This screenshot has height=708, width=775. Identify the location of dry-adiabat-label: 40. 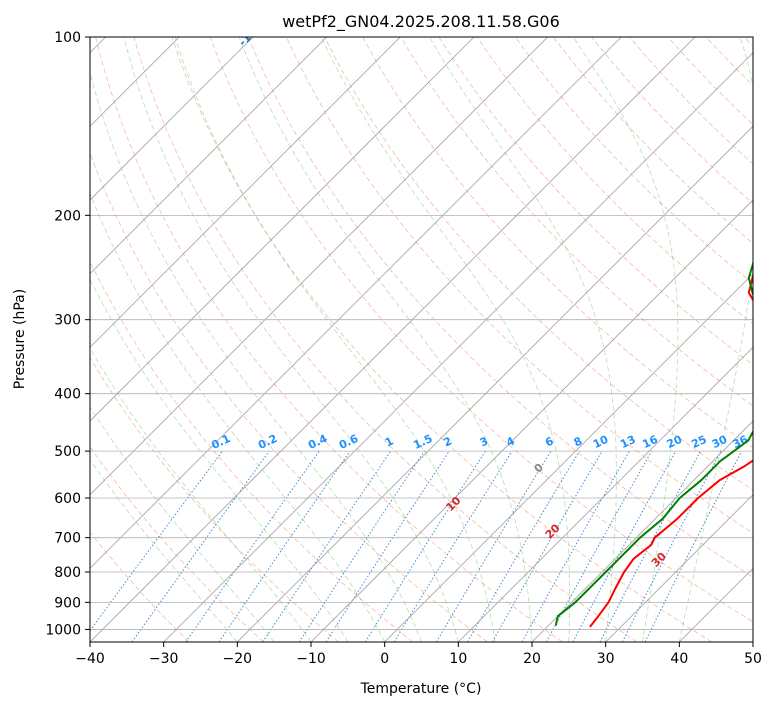
(768, 588).